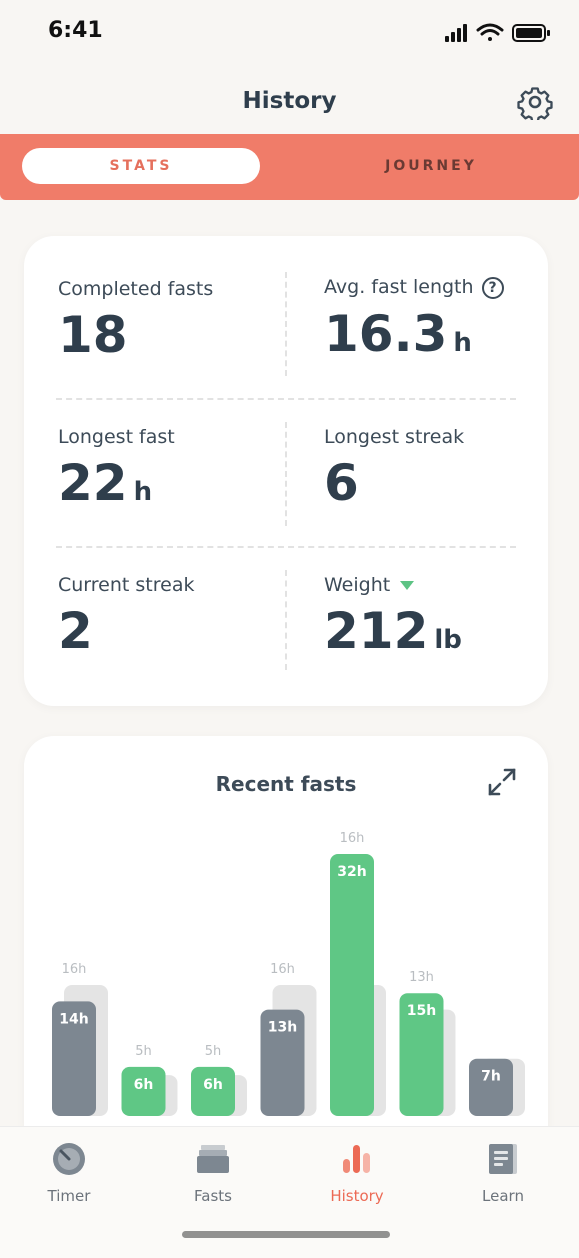  I want to click on stat-label: Longest streak, so click(394, 437).